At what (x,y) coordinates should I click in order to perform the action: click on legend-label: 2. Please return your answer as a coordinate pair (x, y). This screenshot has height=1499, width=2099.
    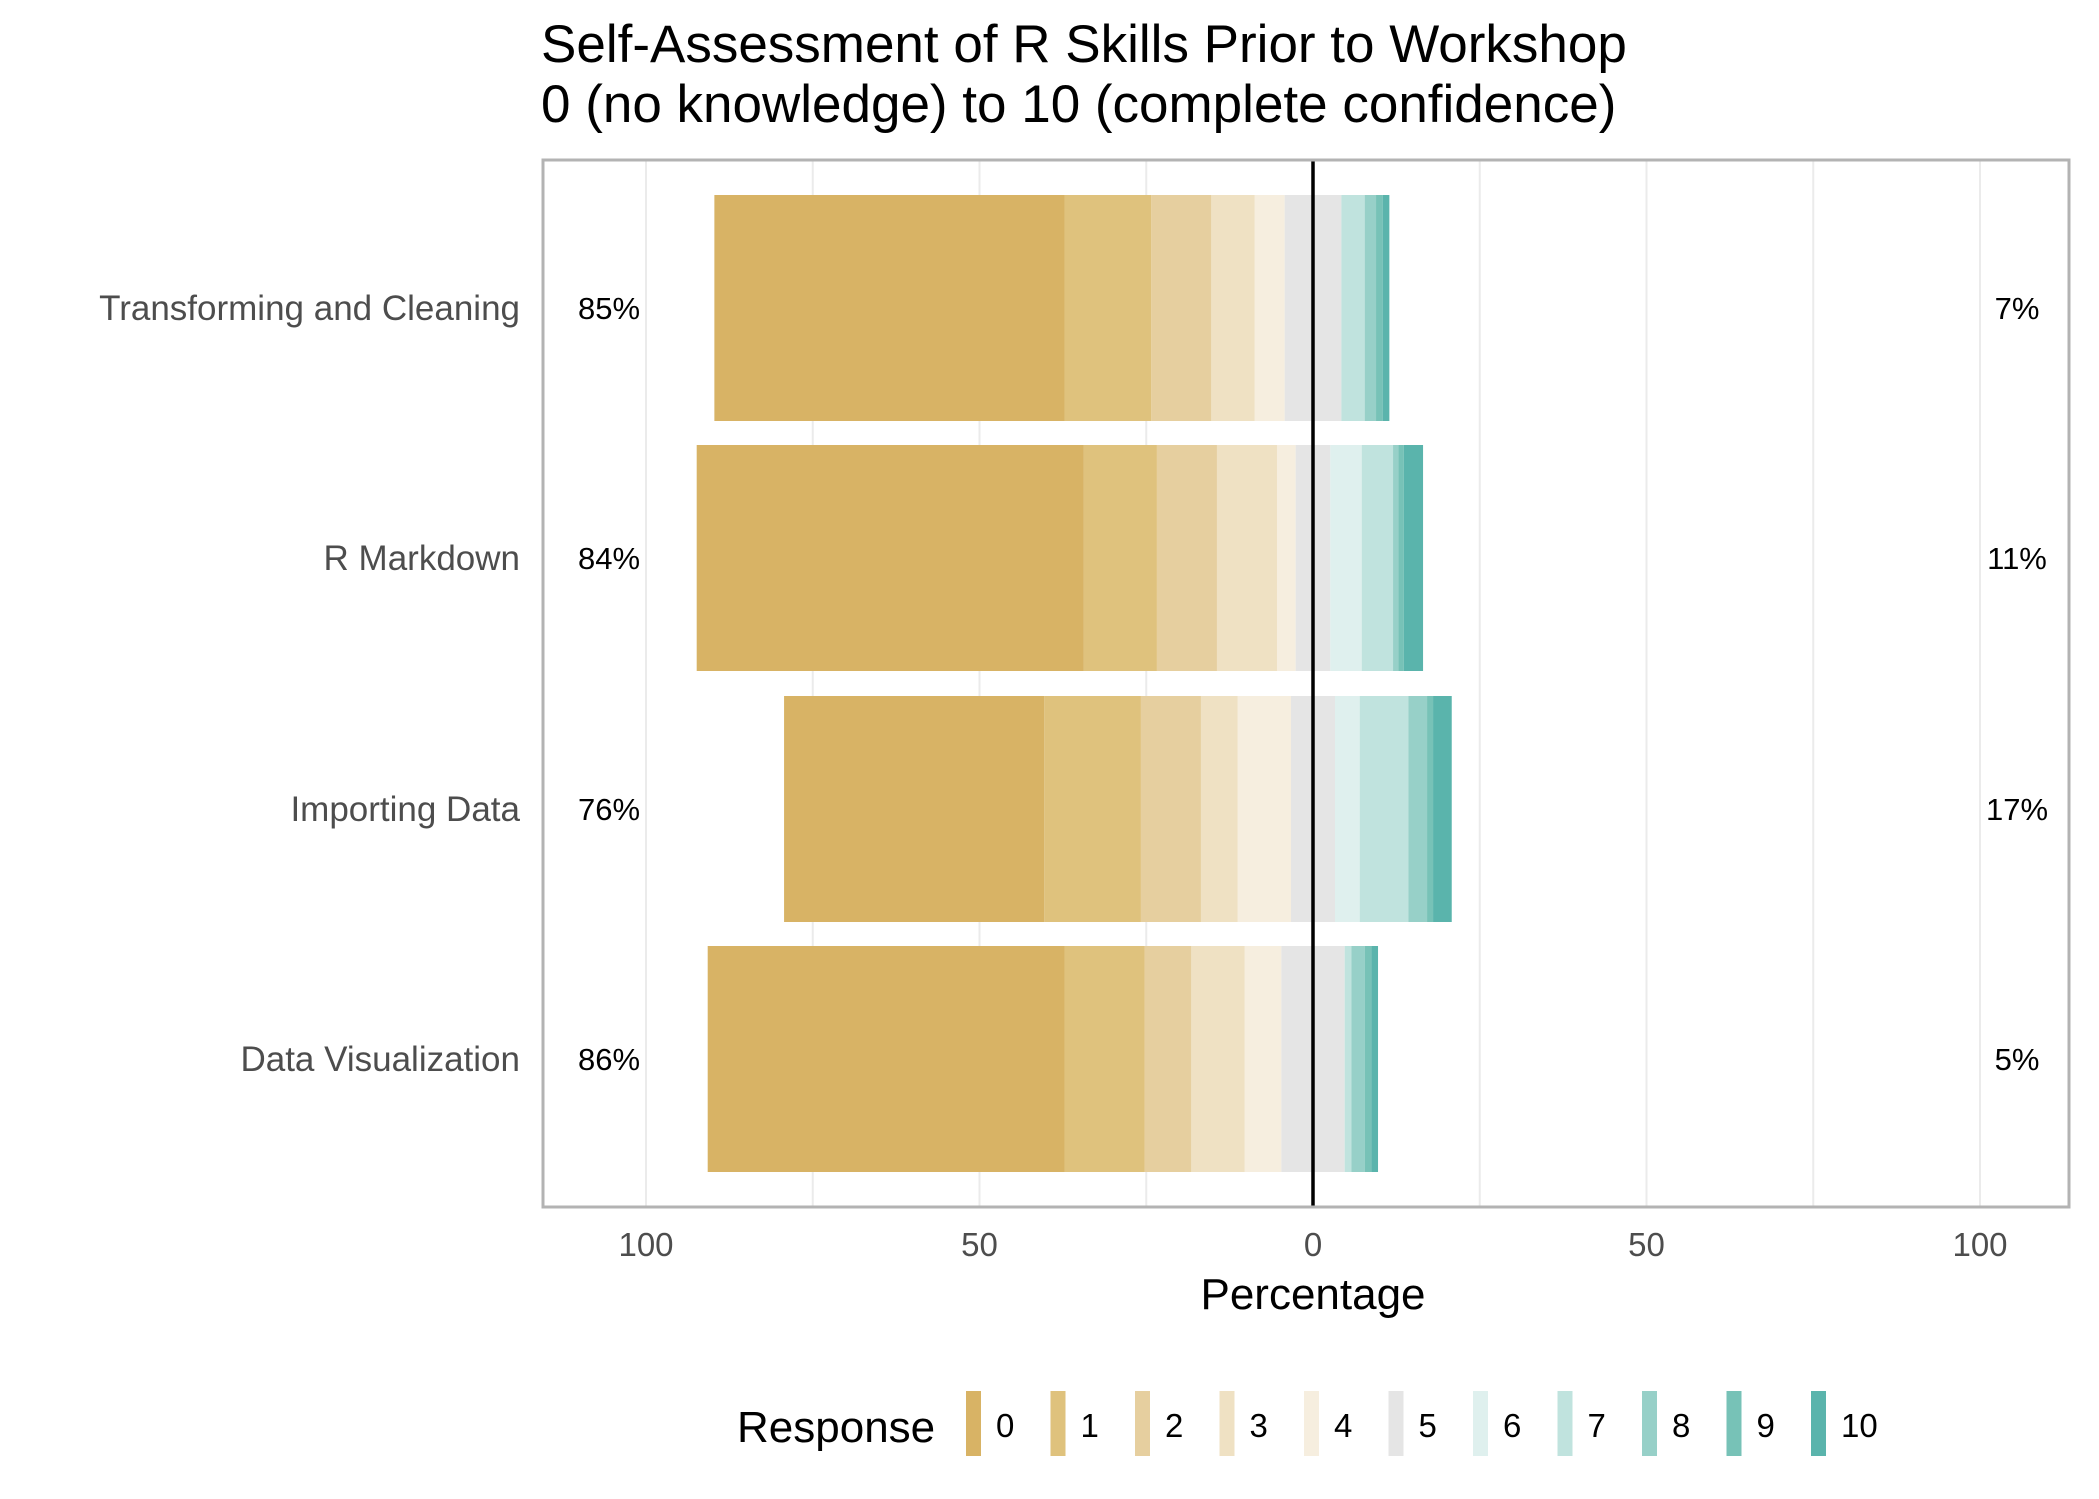
    Looking at the image, I should click on (1174, 1425).